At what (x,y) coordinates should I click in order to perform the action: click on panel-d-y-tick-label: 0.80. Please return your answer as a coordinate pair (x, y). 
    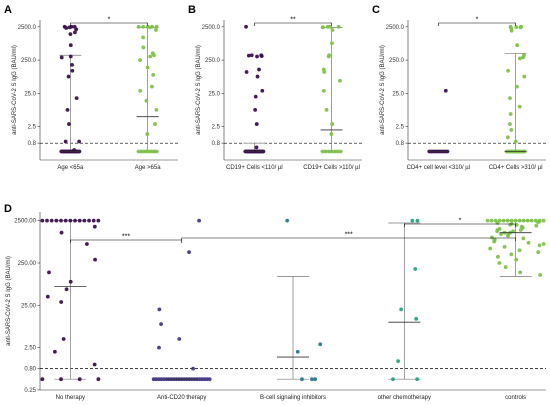
    Looking at the image, I should click on (30, 370).